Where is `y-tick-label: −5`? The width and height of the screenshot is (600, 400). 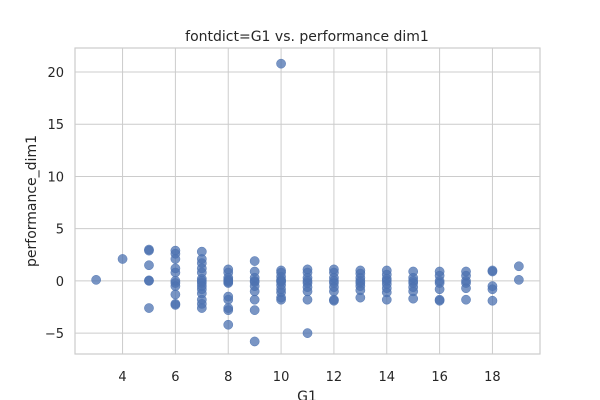
y-tick-label: −5 is located at coordinates (54, 334).